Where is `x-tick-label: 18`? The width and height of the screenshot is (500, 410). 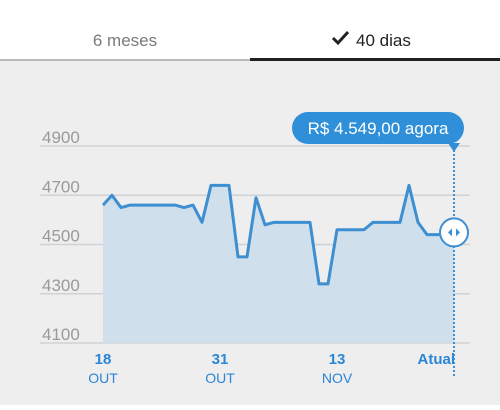
x-tick-label: 18 is located at coordinates (103, 359).